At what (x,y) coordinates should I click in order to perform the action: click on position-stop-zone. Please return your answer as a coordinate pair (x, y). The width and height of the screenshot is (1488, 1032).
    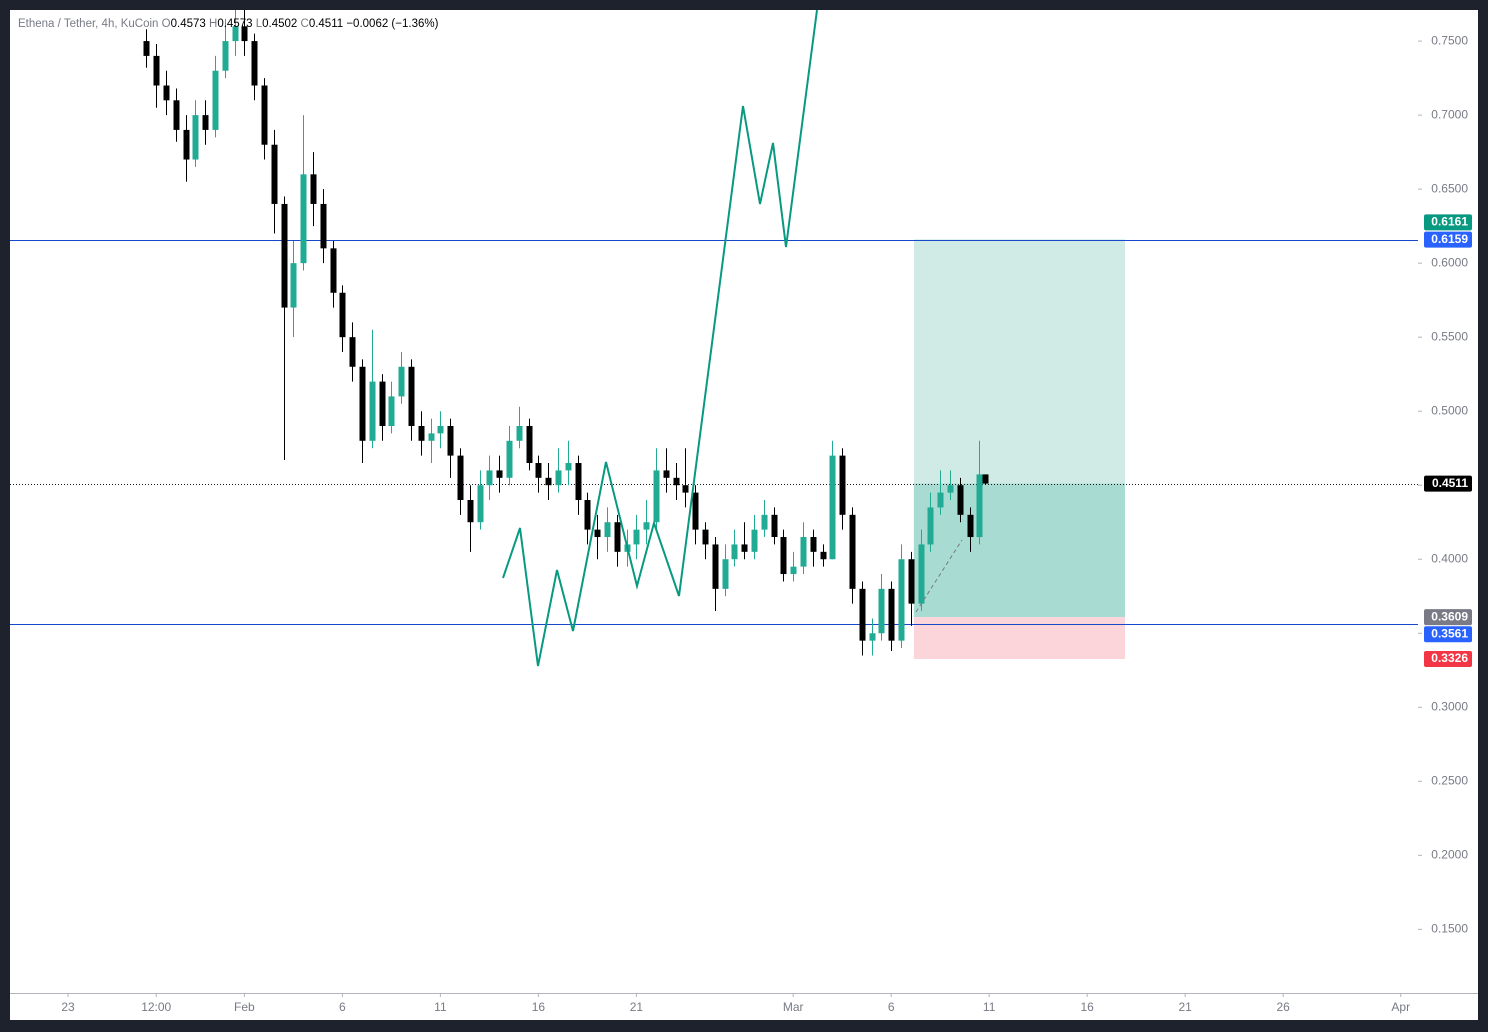
    Looking at the image, I should click on (1019, 638).